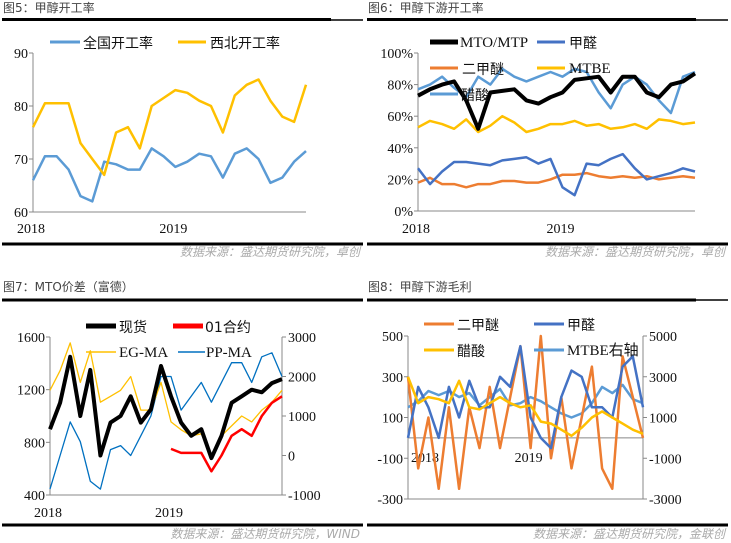 The height and width of the screenshot is (543, 731). Describe the element at coordinates (390, 459) in the screenshot. I see `y-tick-label: -100` at that location.